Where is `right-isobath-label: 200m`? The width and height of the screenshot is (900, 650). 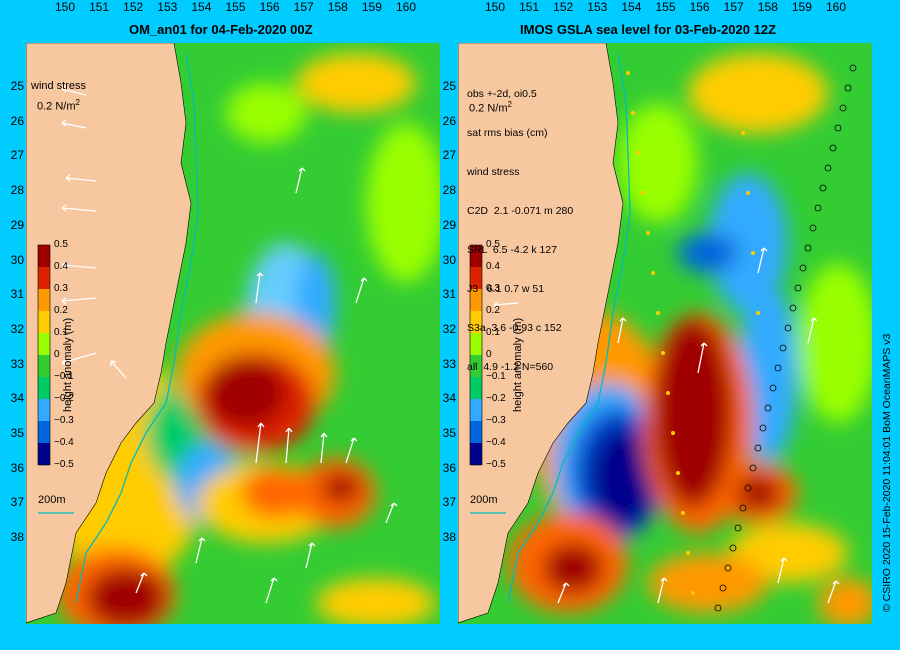 right-isobath-label: 200m is located at coordinates (484, 500).